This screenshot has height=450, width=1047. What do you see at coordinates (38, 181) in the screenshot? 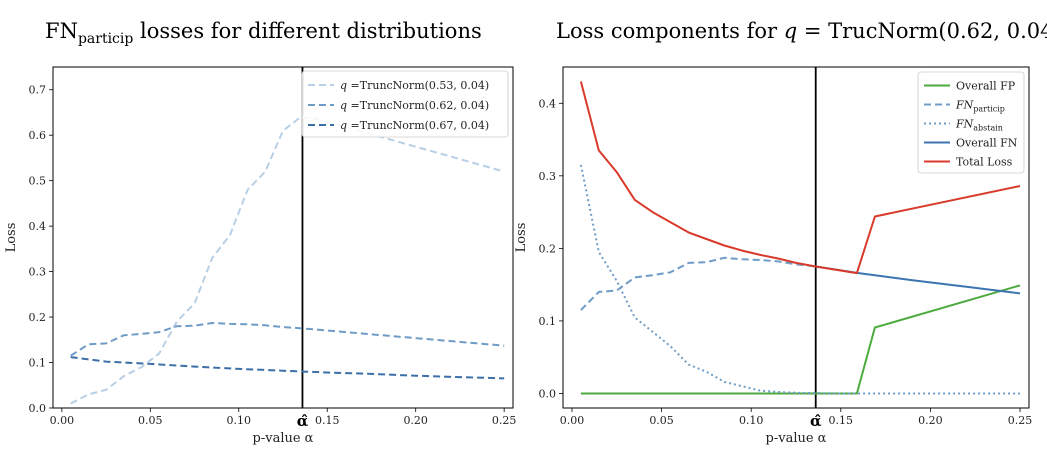
I see `y-tick-label: 0.5` at bounding box center [38, 181].